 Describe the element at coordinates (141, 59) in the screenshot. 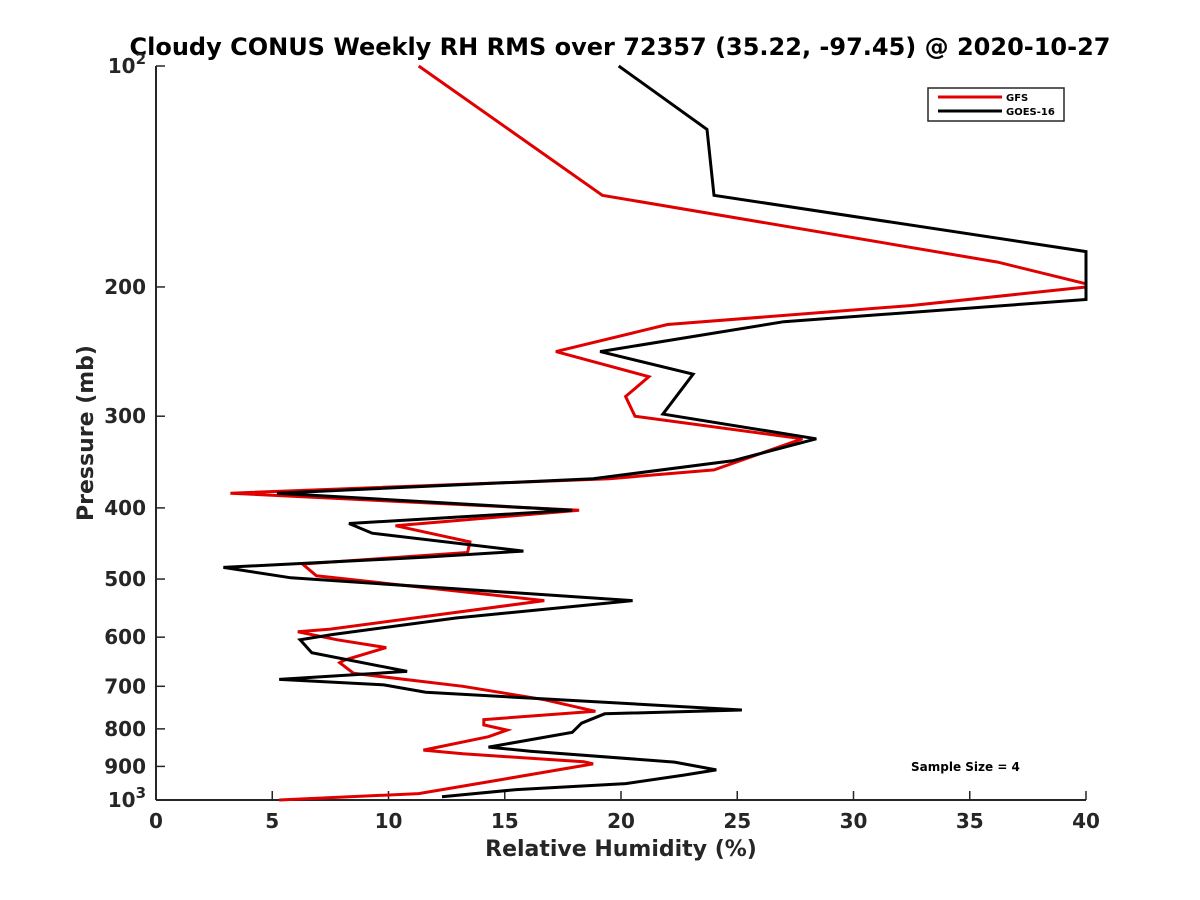

I see `y-tick-label-exponent: 2` at that location.